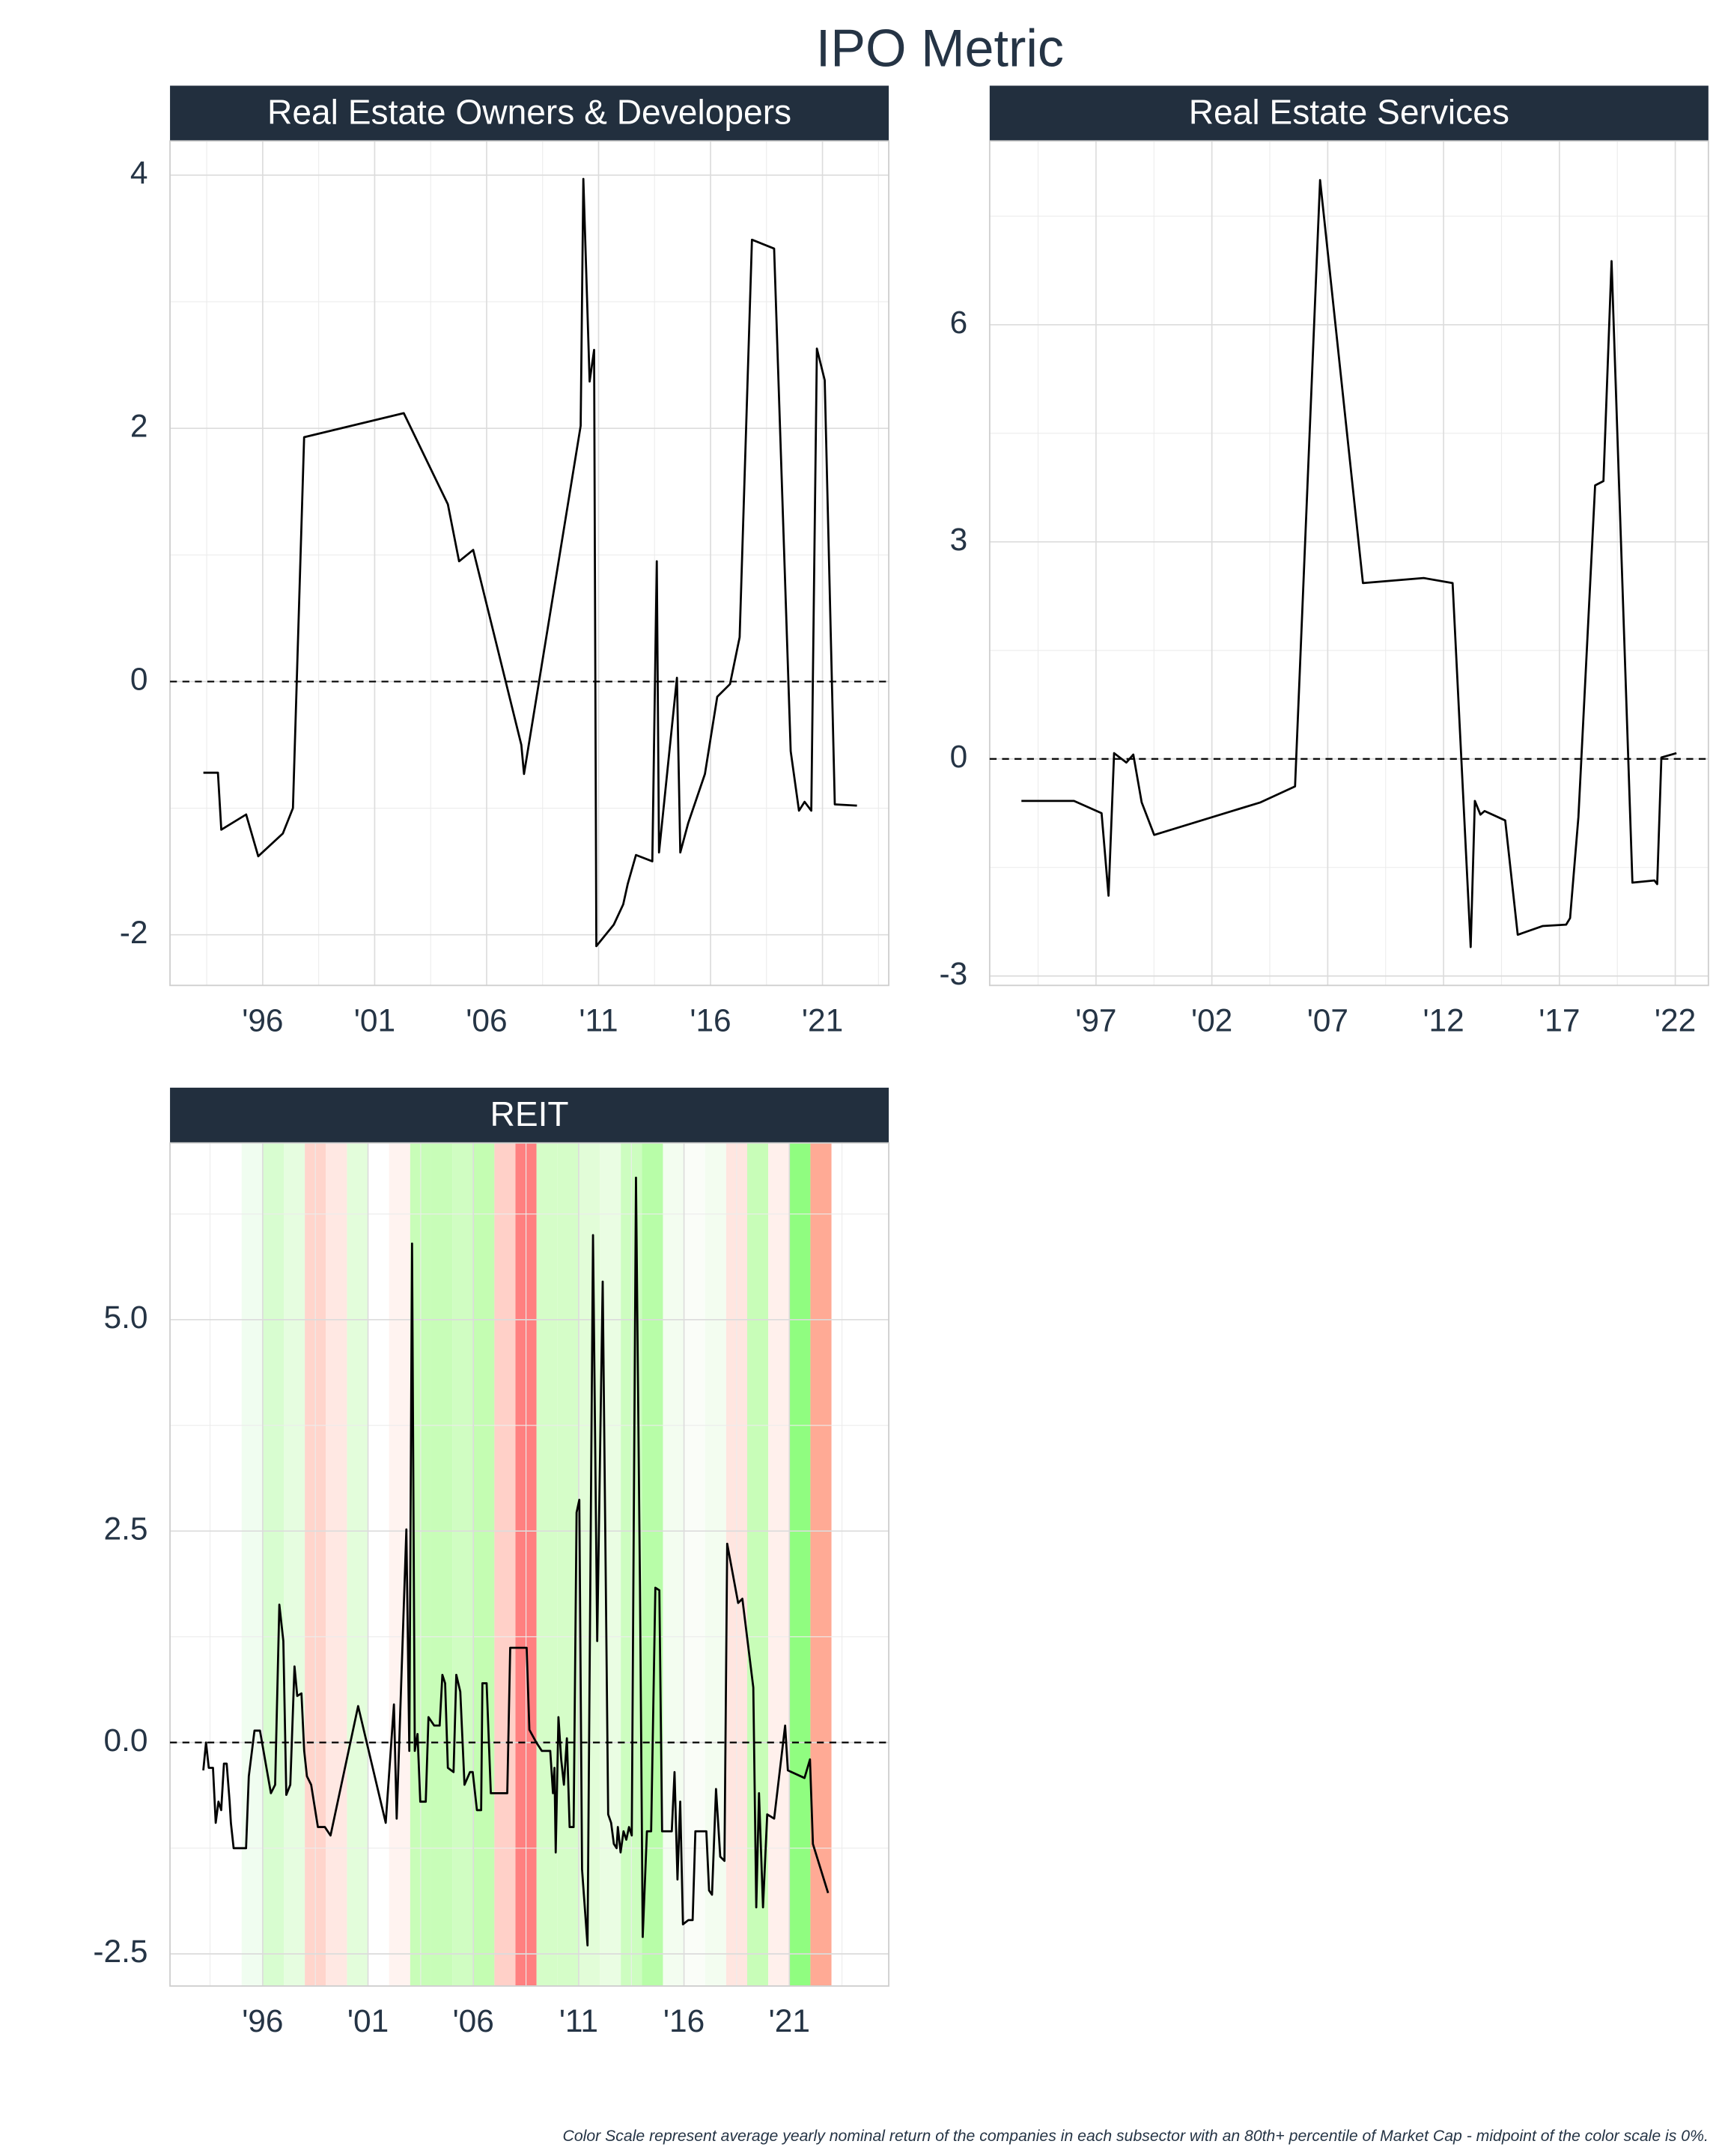 This screenshot has width=1725, height=2156. Describe the element at coordinates (1443, 1020) in the screenshot. I see `x-tick-label: '12` at that location.